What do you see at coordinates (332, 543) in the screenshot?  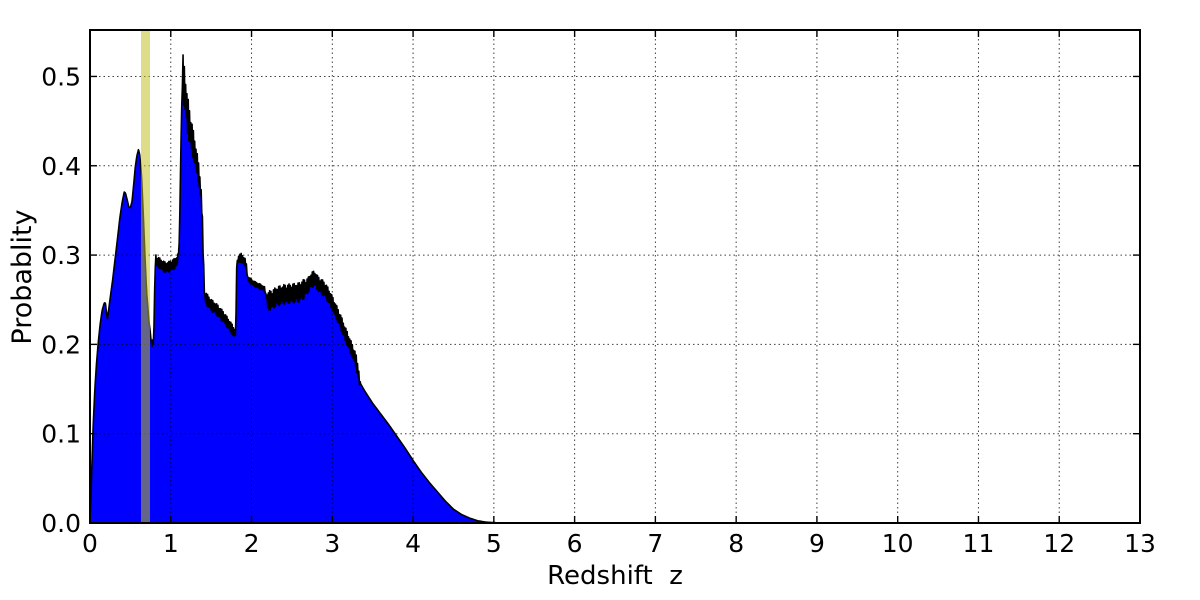 I see `x-tick-label: 3` at bounding box center [332, 543].